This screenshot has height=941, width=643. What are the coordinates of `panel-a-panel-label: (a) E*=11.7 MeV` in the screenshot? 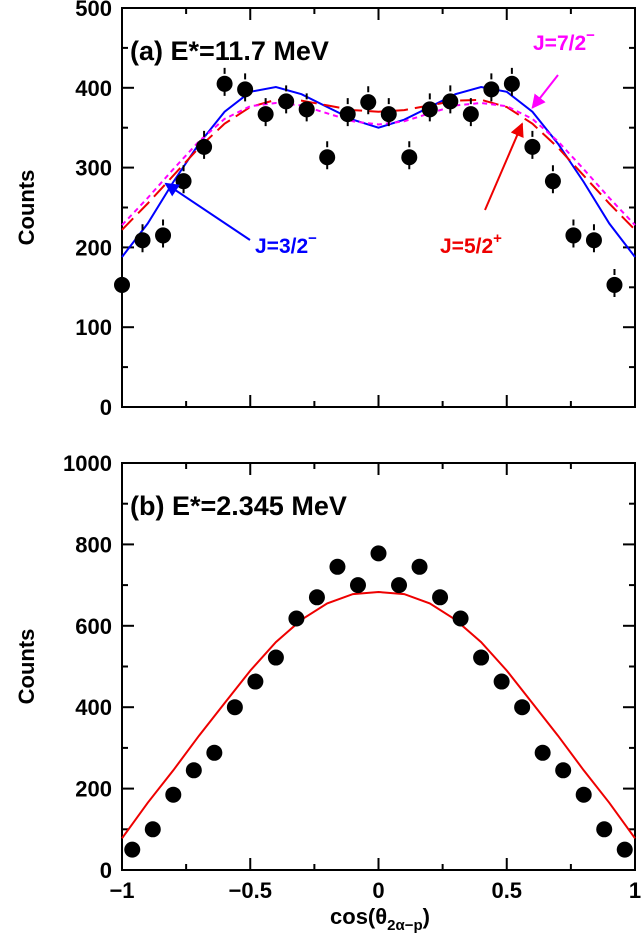 It's located at (229, 51).